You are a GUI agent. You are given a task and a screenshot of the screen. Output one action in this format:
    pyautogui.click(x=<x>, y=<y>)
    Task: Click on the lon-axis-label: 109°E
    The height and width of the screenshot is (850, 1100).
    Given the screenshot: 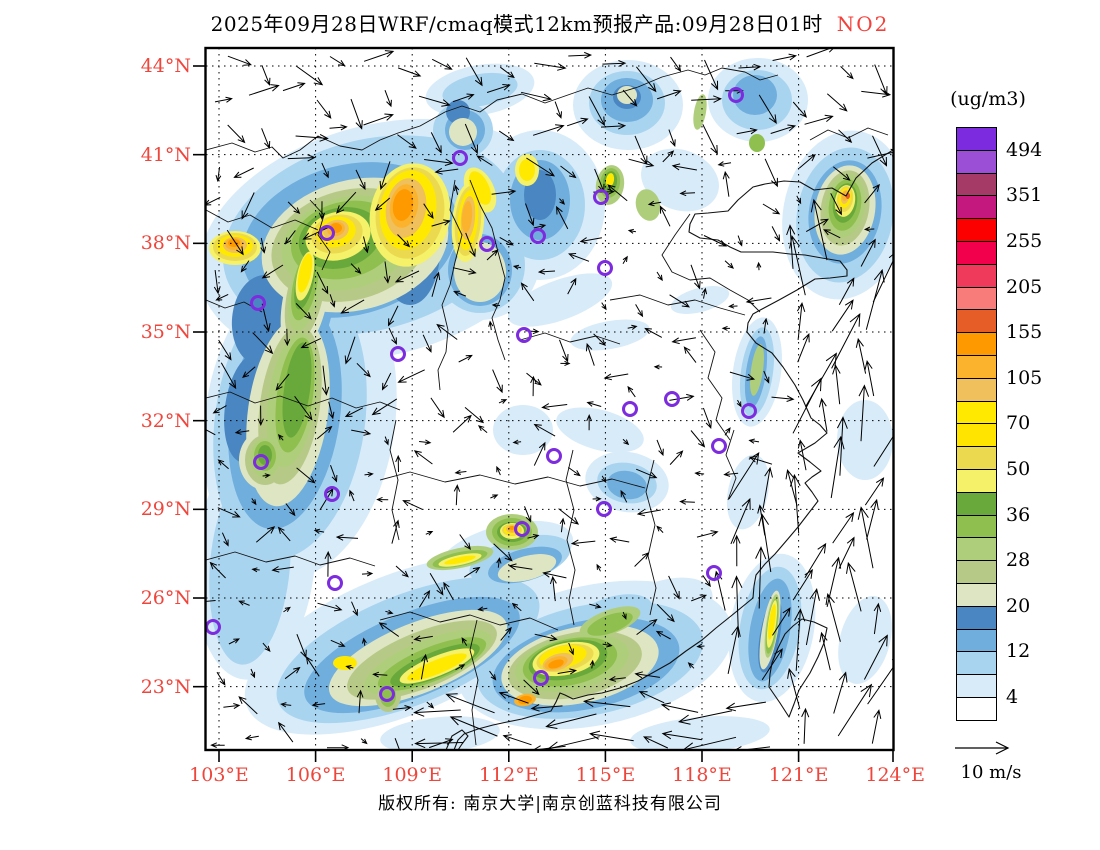 What is the action you would take?
    pyautogui.click(x=412, y=775)
    